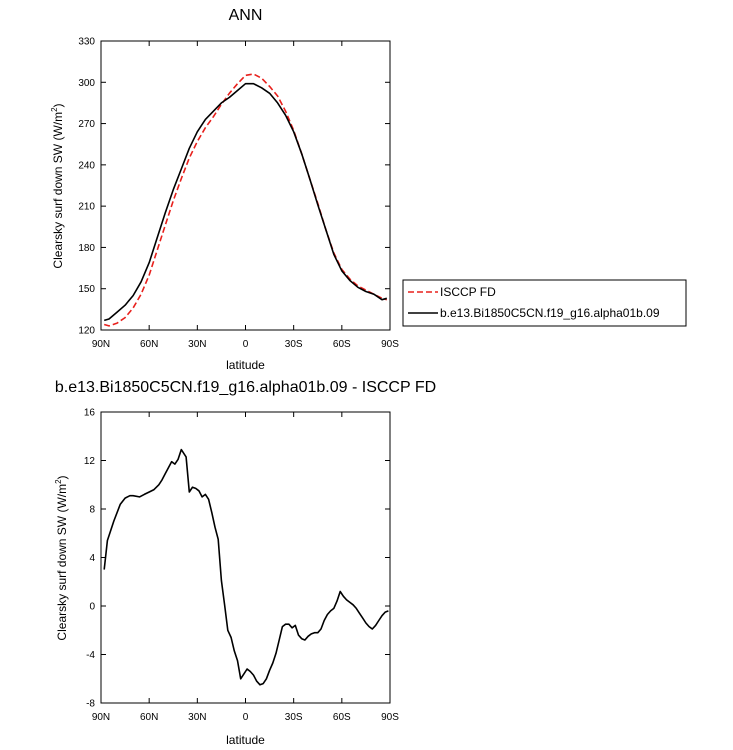  I want to click on bottom-x-tick-label: 0, so click(246, 717).